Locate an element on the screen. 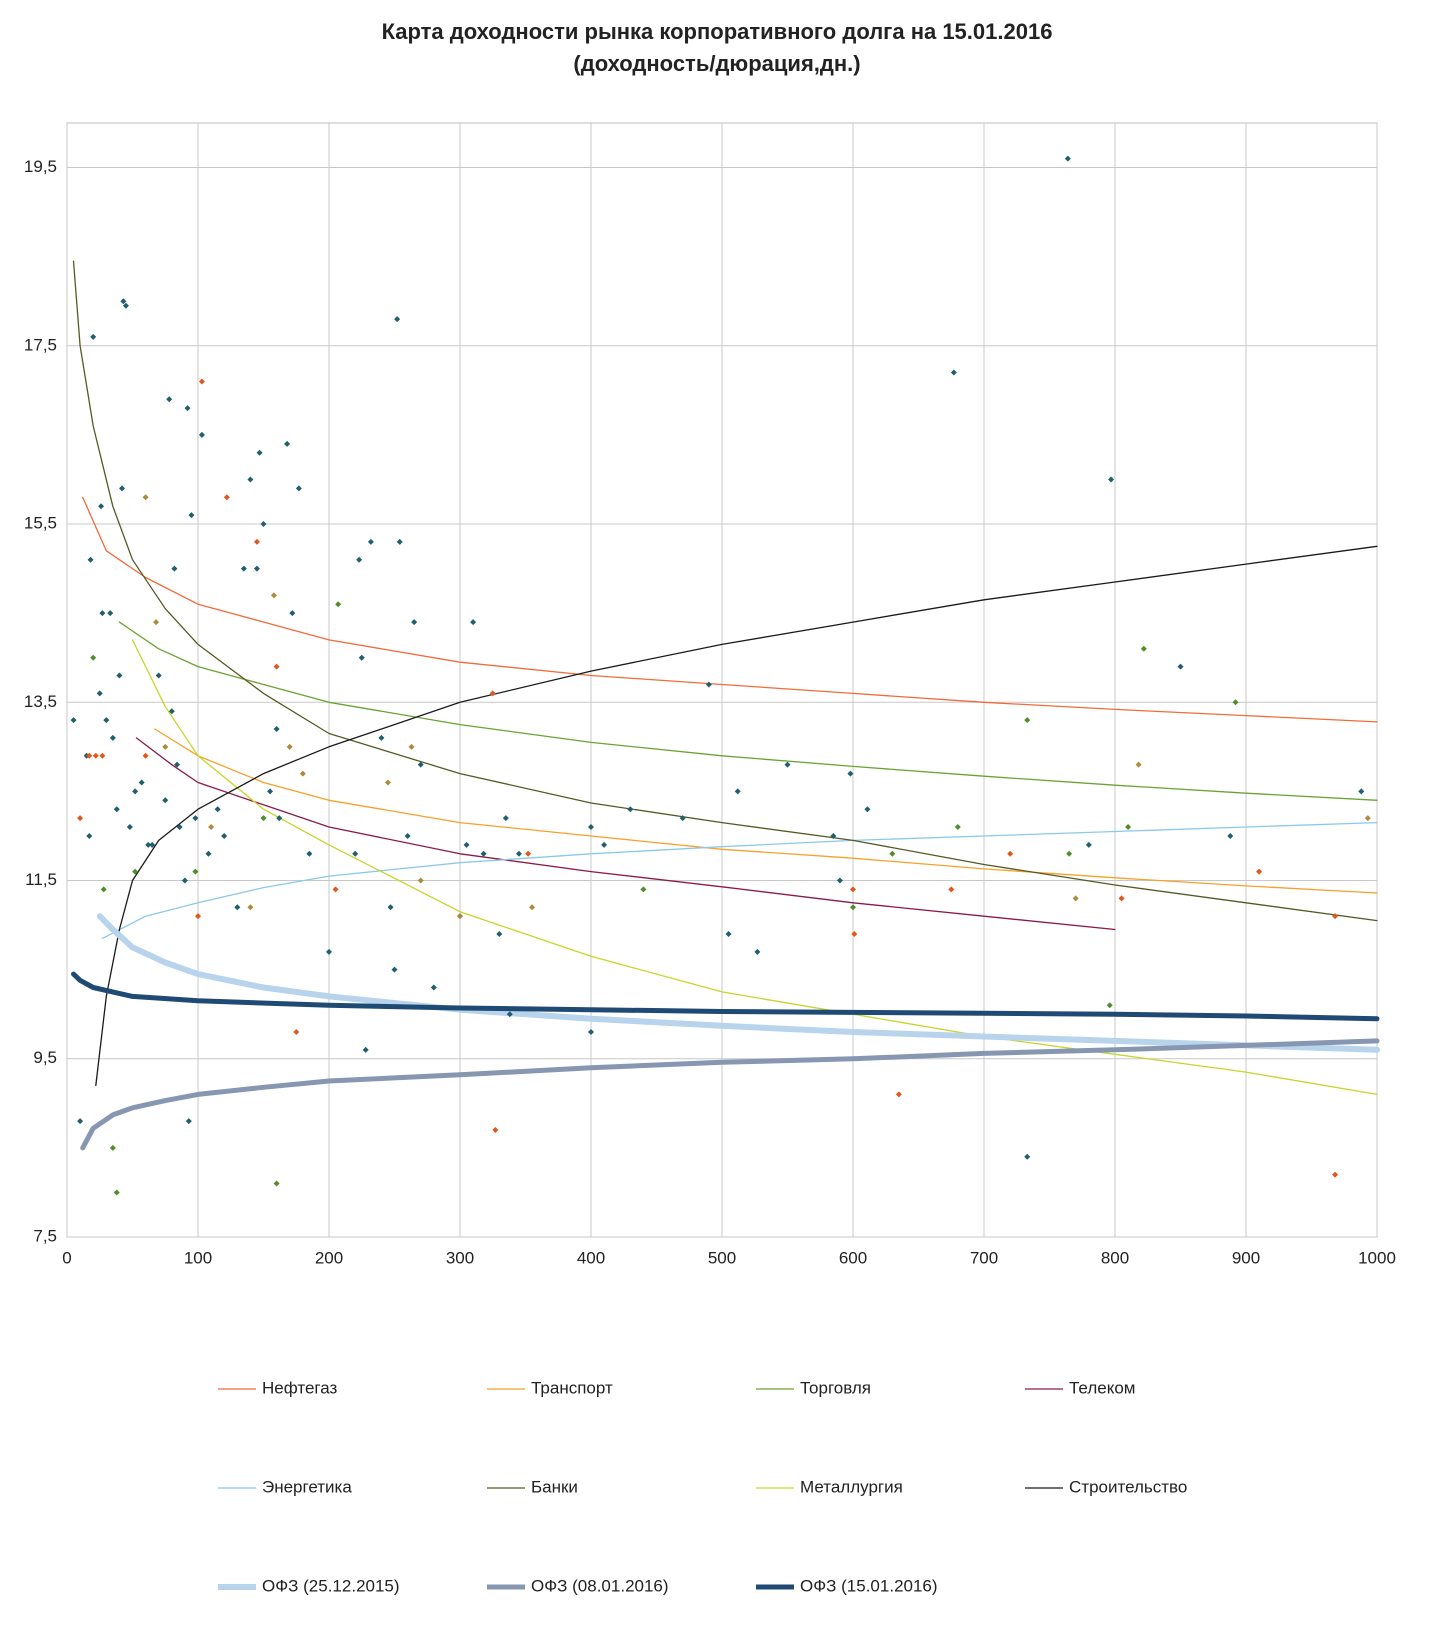 The image size is (1434, 1635). y-tick-label: 13,5 is located at coordinates (40, 701).